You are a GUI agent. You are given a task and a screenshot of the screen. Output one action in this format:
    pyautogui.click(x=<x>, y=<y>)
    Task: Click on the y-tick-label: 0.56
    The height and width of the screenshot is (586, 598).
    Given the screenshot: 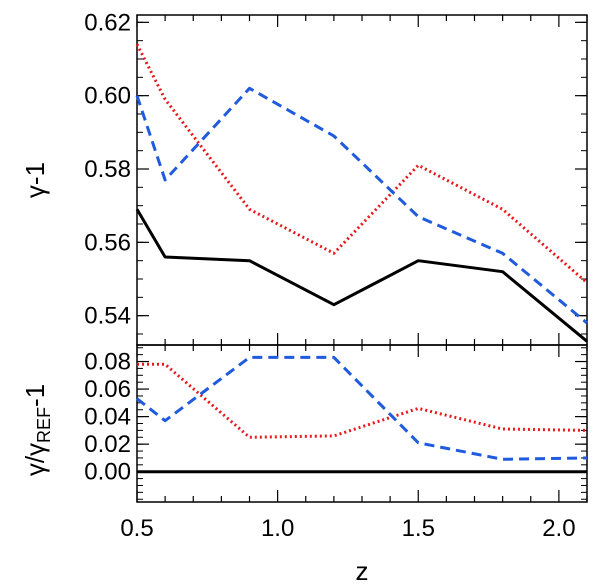 What is the action you would take?
    pyautogui.click(x=107, y=242)
    